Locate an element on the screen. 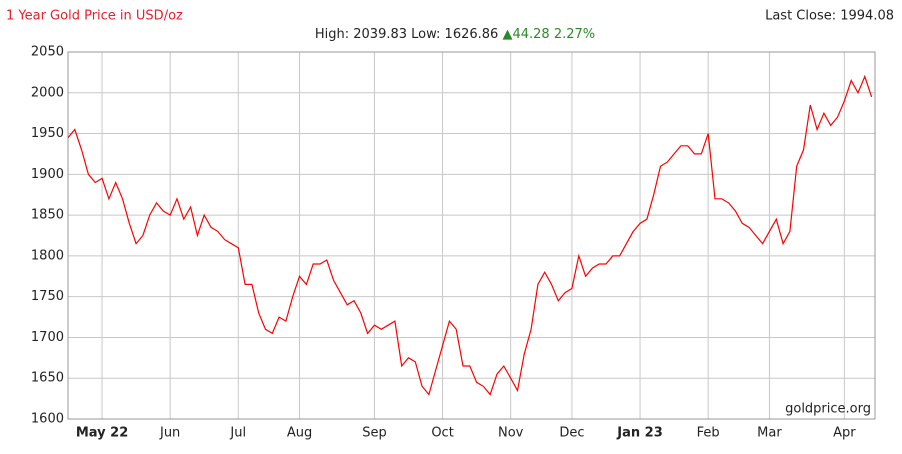  x-tick-label: Oct is located at coordinates (442, 433).